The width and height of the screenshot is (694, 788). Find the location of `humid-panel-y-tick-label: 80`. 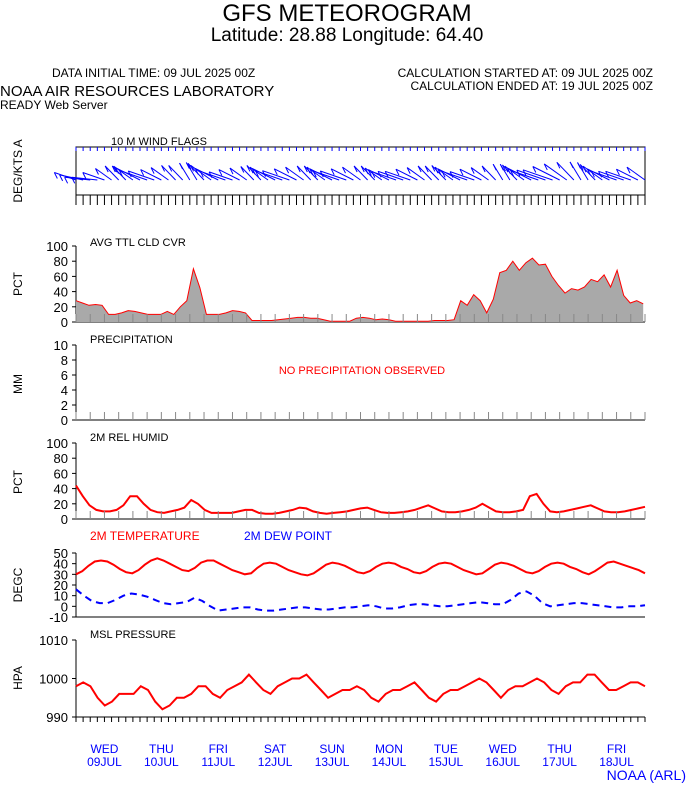

humid-panel-y-tick-label: 80 is located at coordinates (61, 458).